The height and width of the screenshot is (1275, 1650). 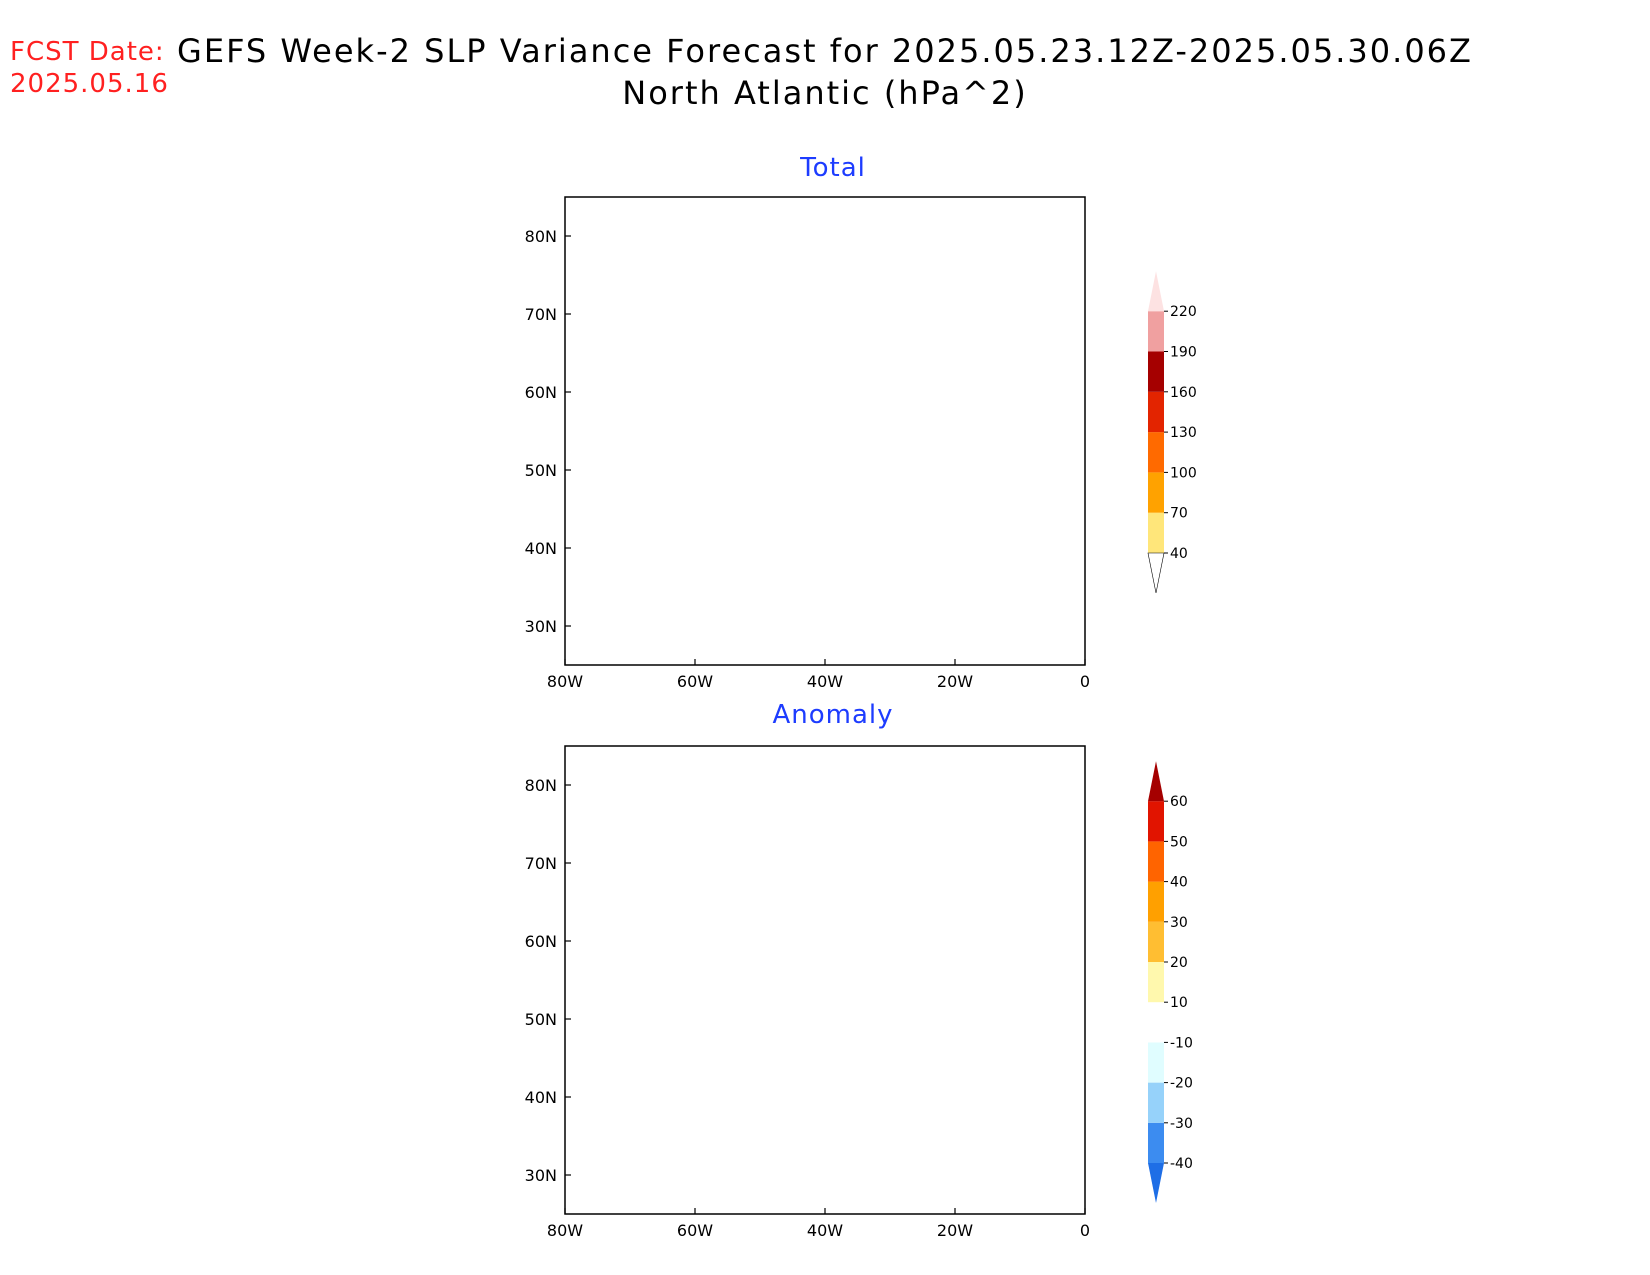 I want to click on colorbar-label: -30, so click(x=1181, y=1124).